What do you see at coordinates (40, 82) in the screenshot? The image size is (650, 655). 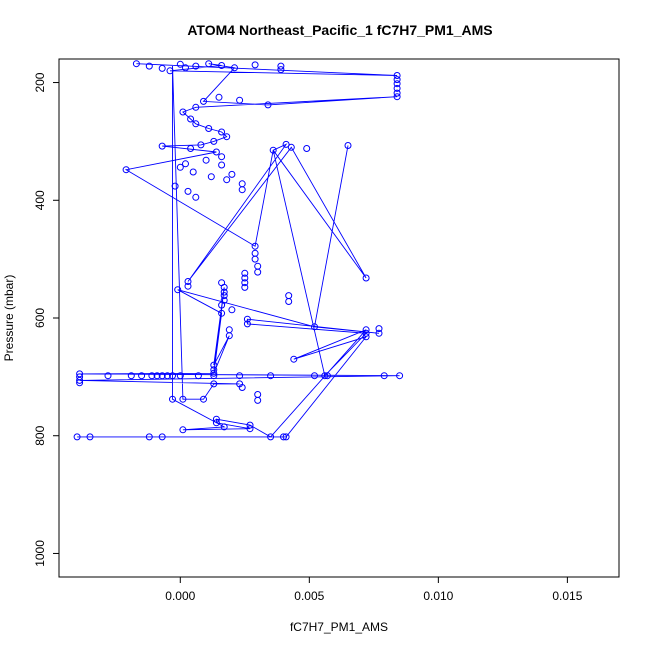 I see `y-tick-label: 200` at bounding box center [40, 82].